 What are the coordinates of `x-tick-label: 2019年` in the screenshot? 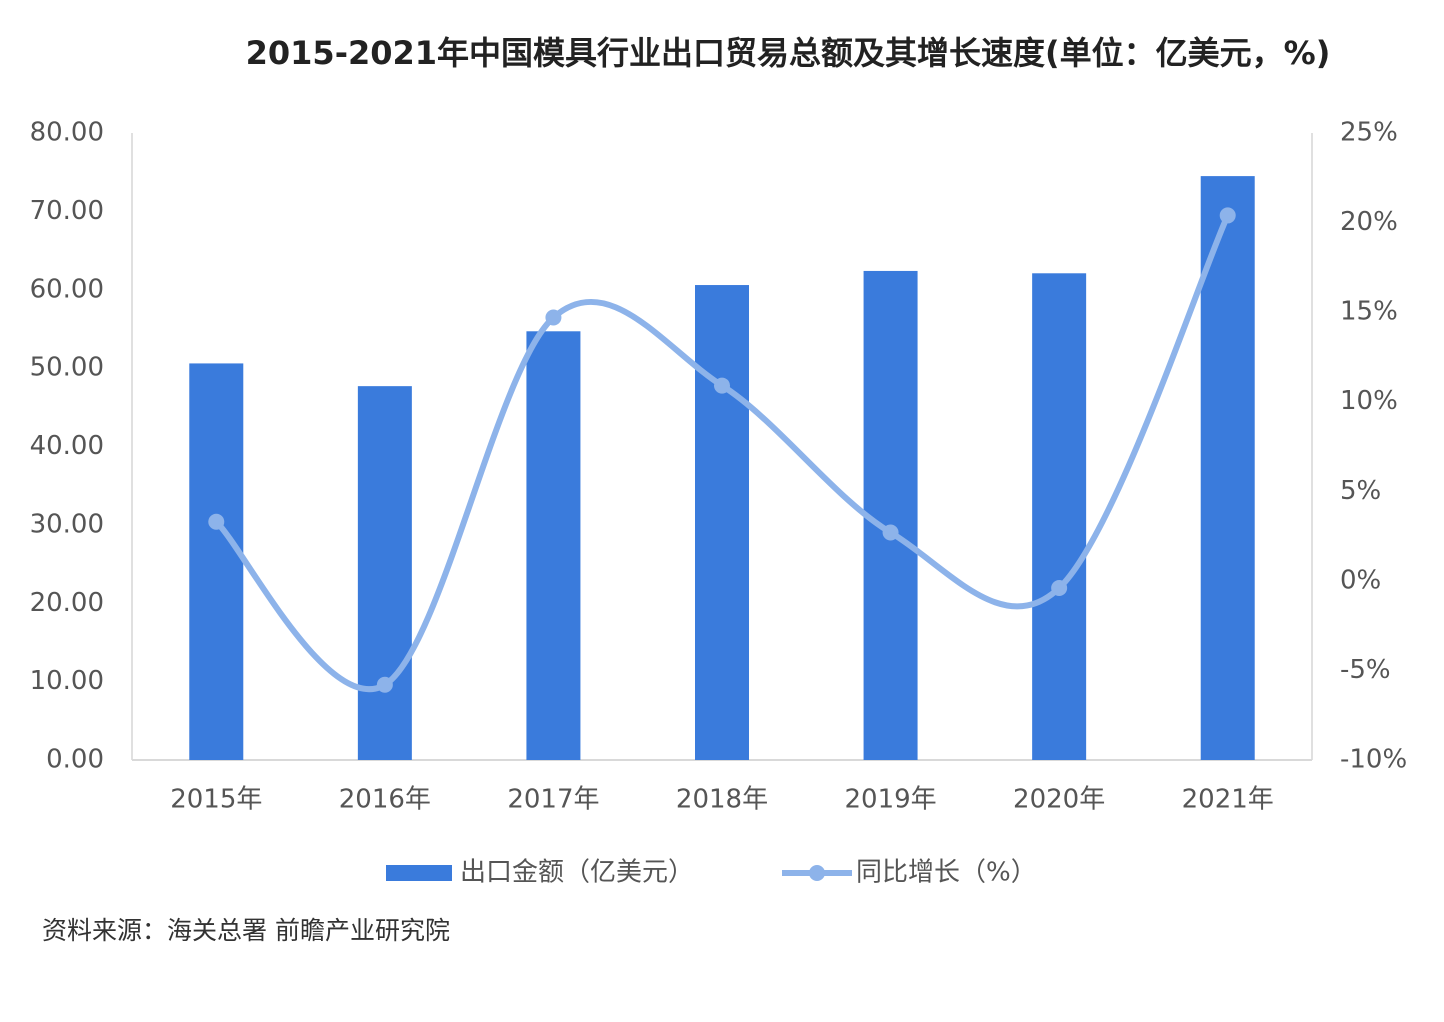 It's located at (890, 800).